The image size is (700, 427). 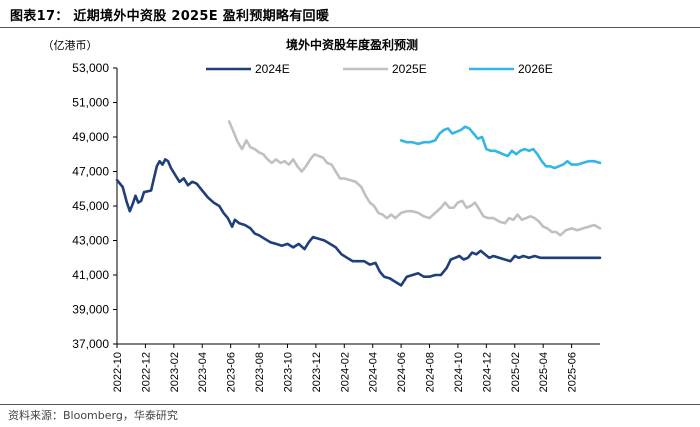 I want to click on chart-title: 境外中资股年度盈利预测, so click(x=352, y=44).